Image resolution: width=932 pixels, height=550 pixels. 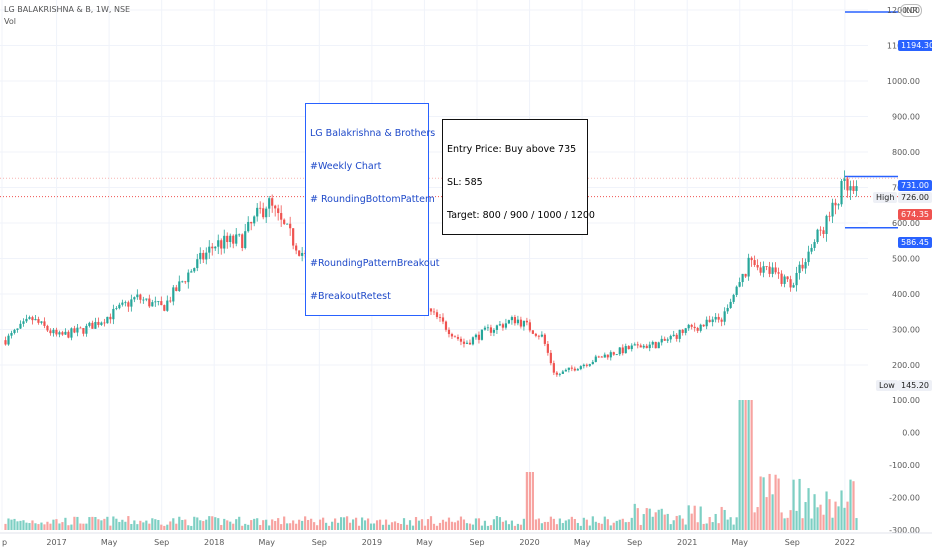 I want to click on price-tick-label: 1200.00, so click(x=903, y=10).